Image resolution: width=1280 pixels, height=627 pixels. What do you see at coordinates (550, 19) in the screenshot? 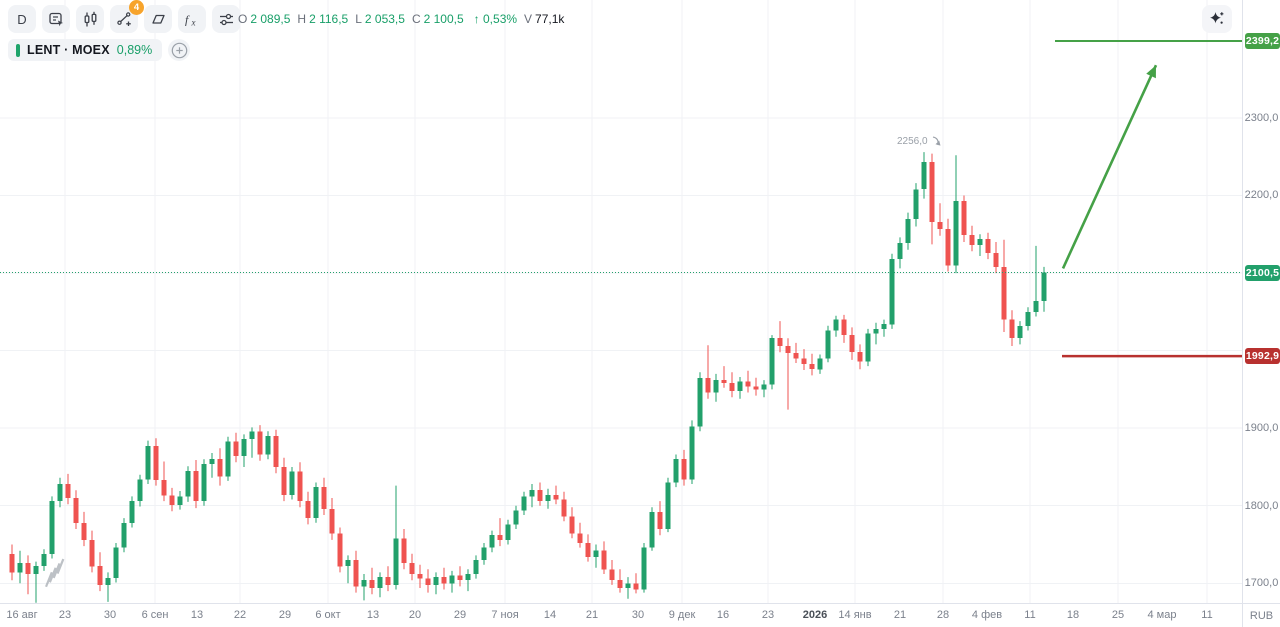
I see `volume-value: 77,1k` at bounding box center [550, 19].